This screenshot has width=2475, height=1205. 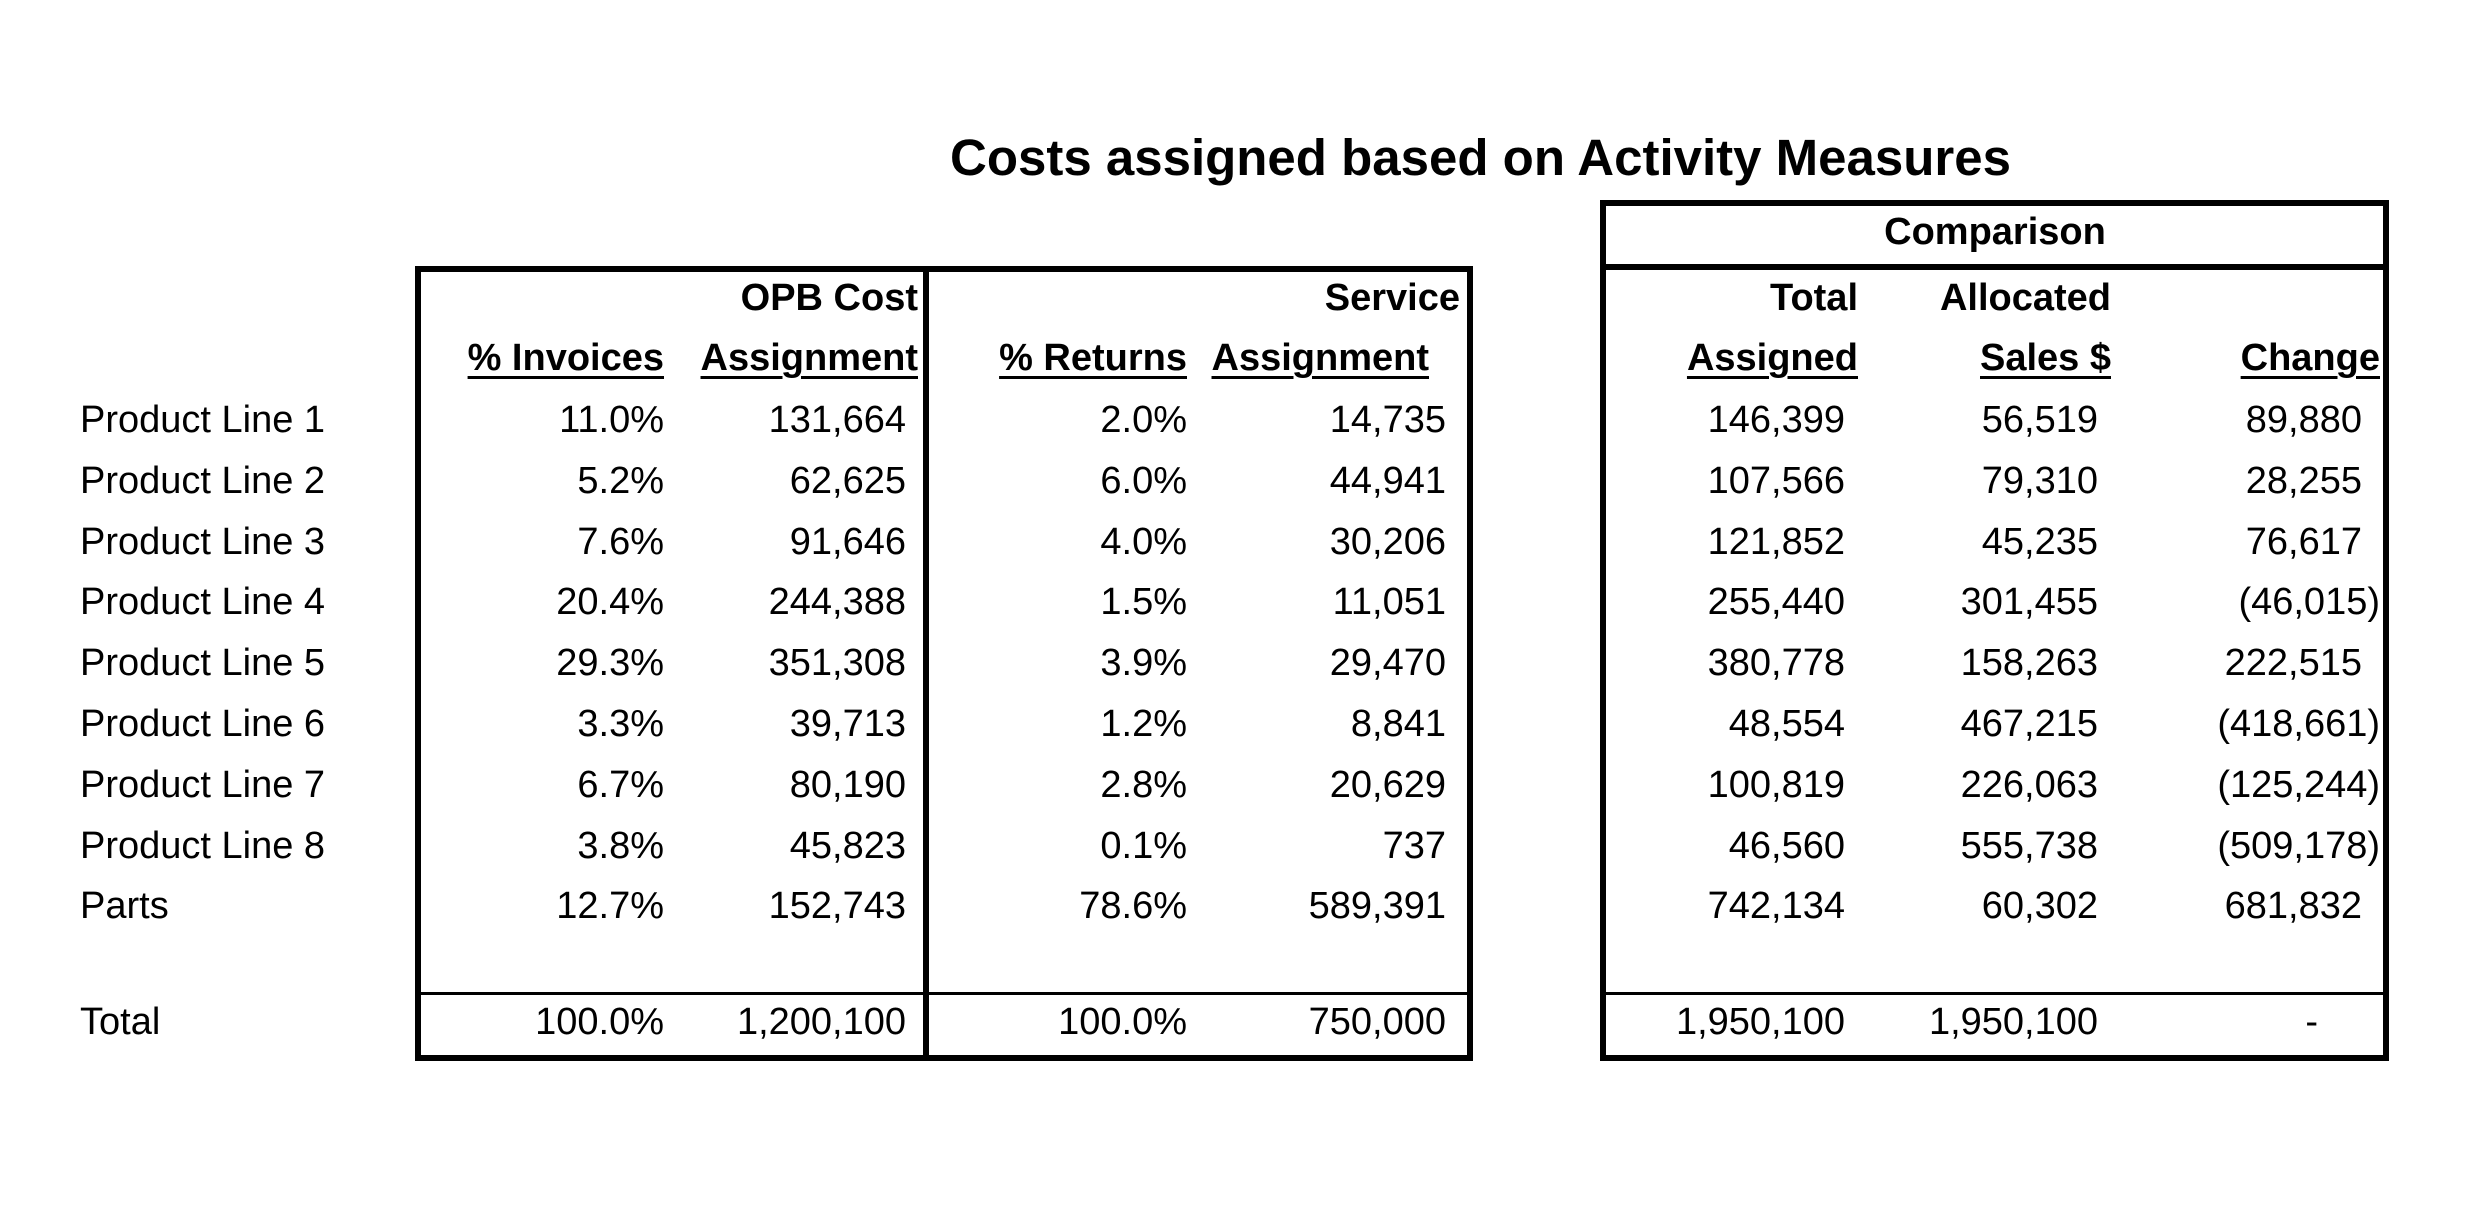 What do you see at coordinates (203, 602) in the screenshot?
I see `row-label: Product Line 4` at bounding box center [203, 602].